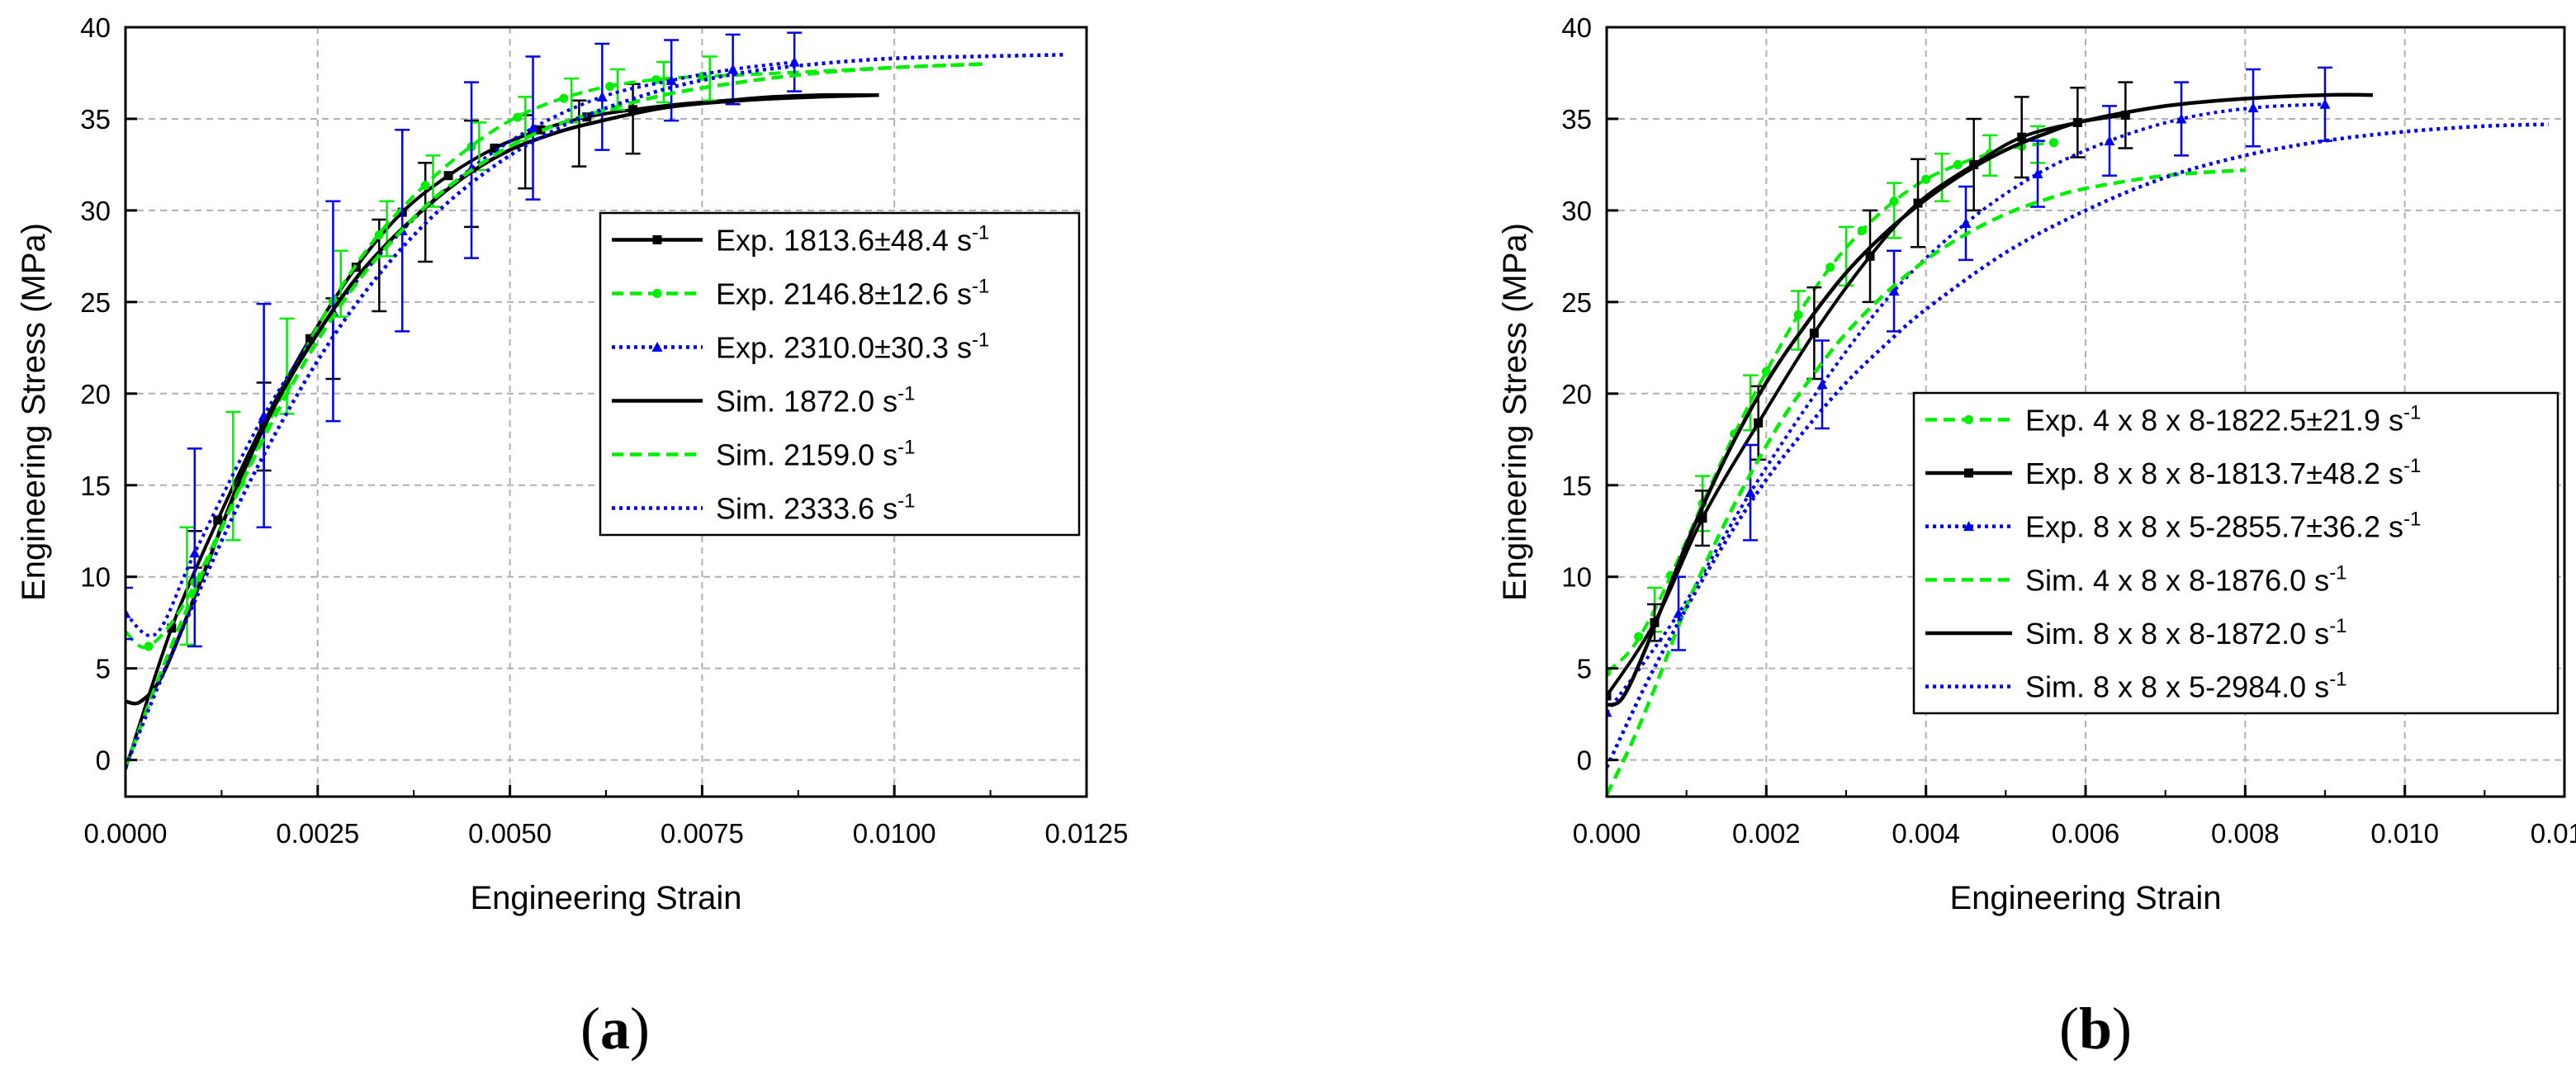 The image size is (2576, 1074). What do you see at coordinates (2214, 527) in the screenshot?
I see `legend-entry-text: Exp. 8 x 8 x 5-2855.7±36.2 s` at bounding box center [2214, 527].